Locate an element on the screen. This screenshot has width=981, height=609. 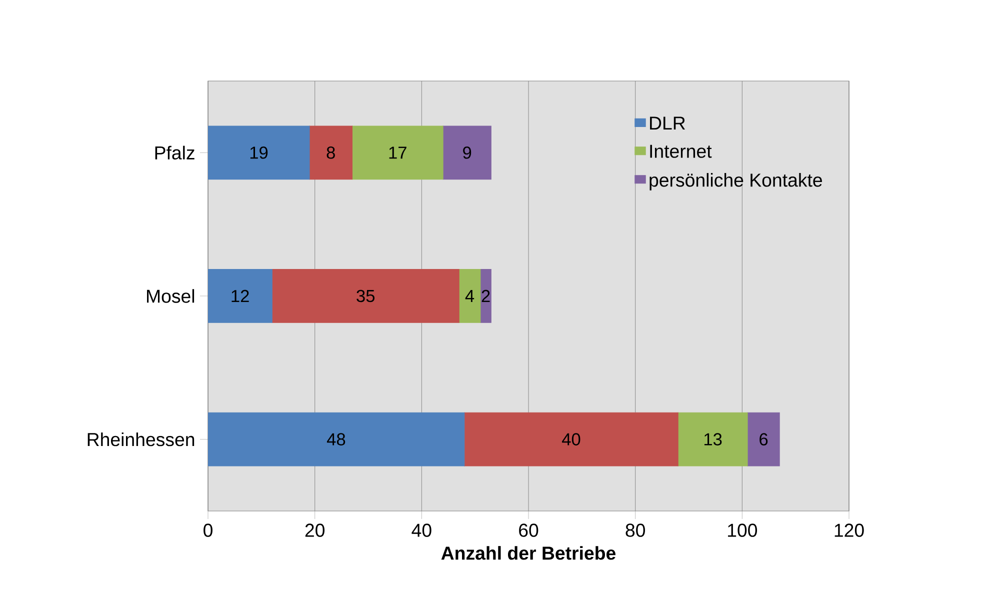
data-label: 12 is located at coordinates (240, 296).